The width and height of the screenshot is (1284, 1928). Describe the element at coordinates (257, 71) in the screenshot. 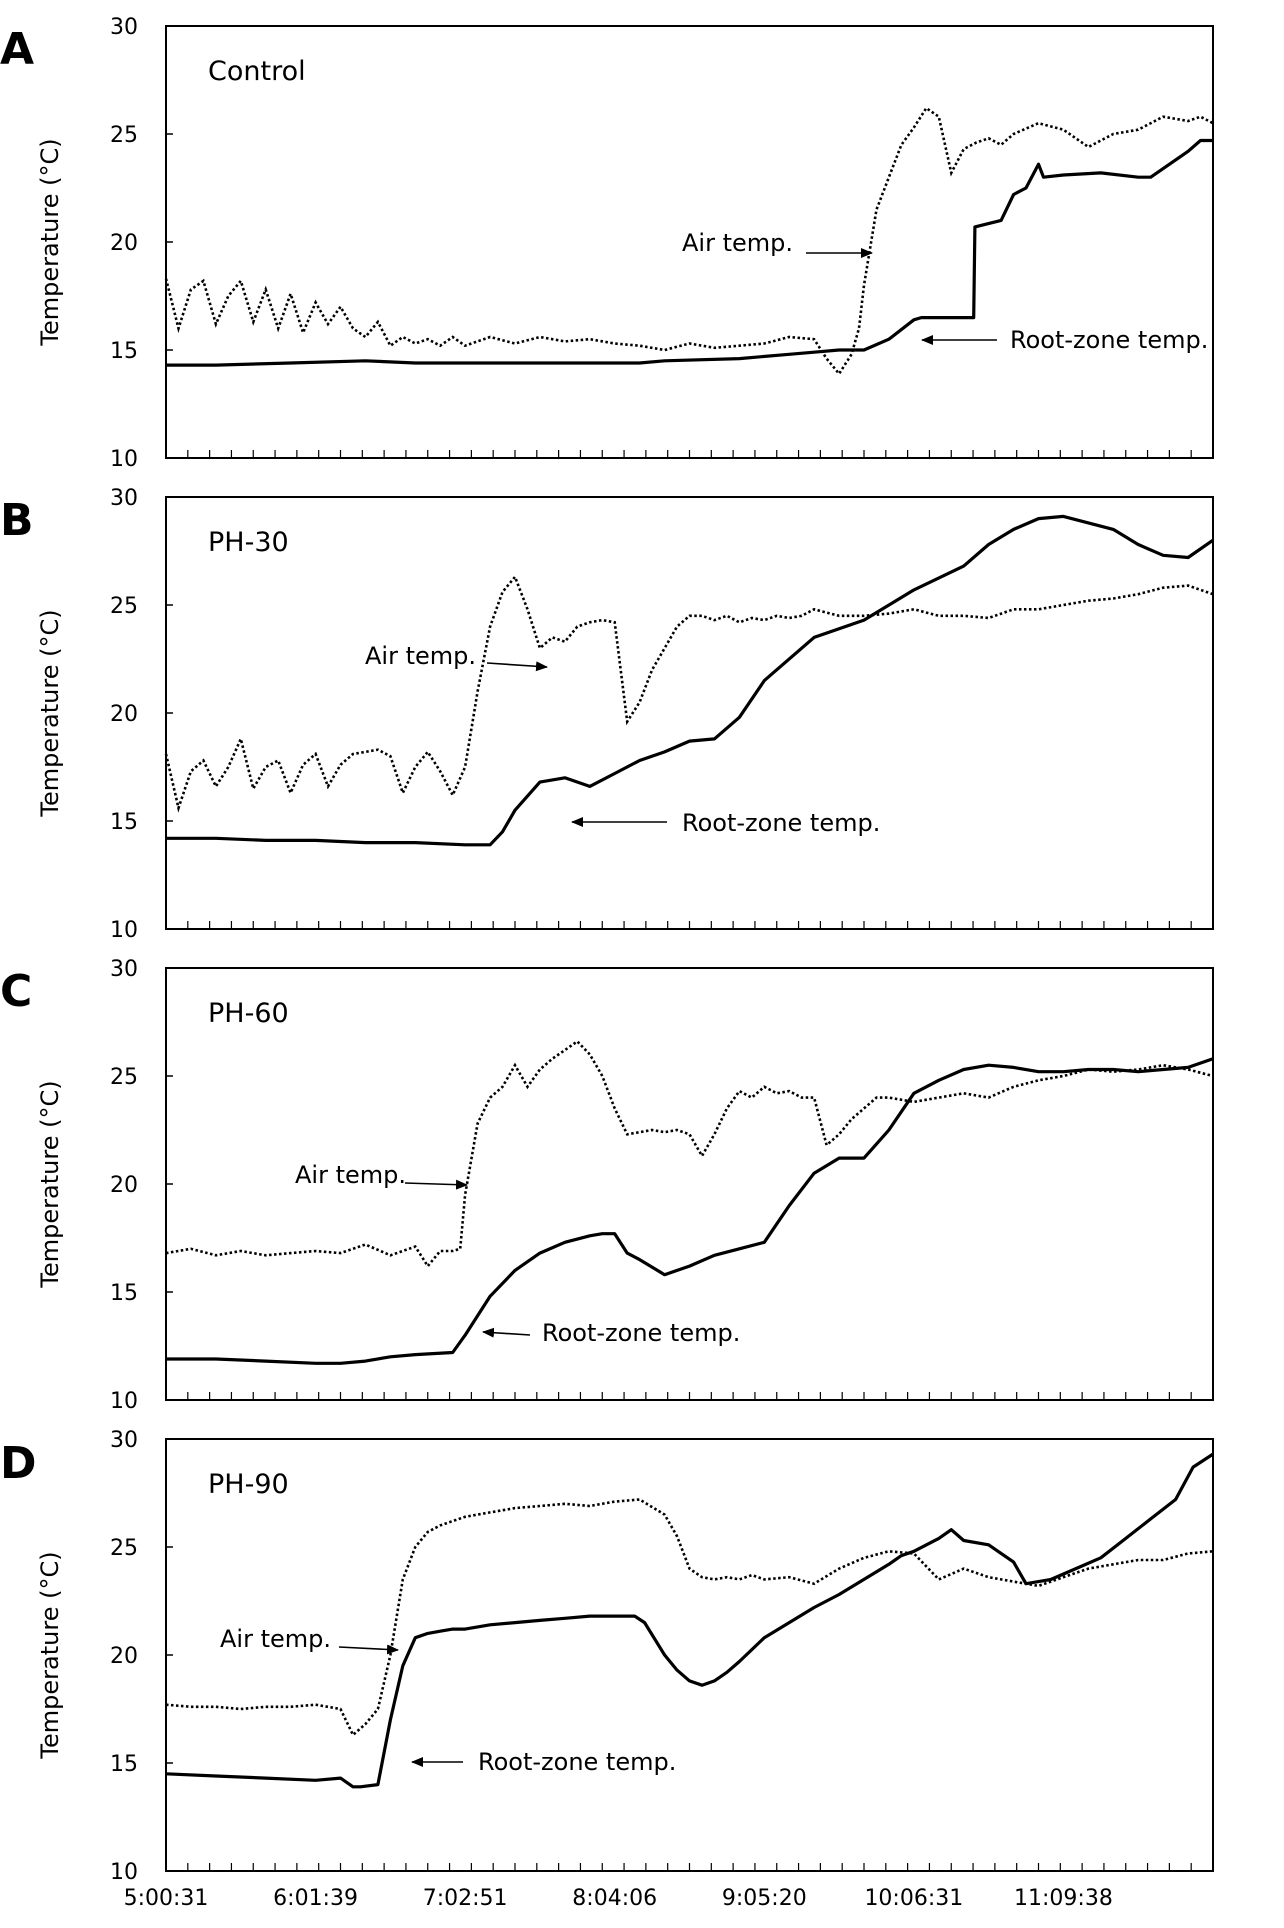

I see `panel-title: Control` at that location.